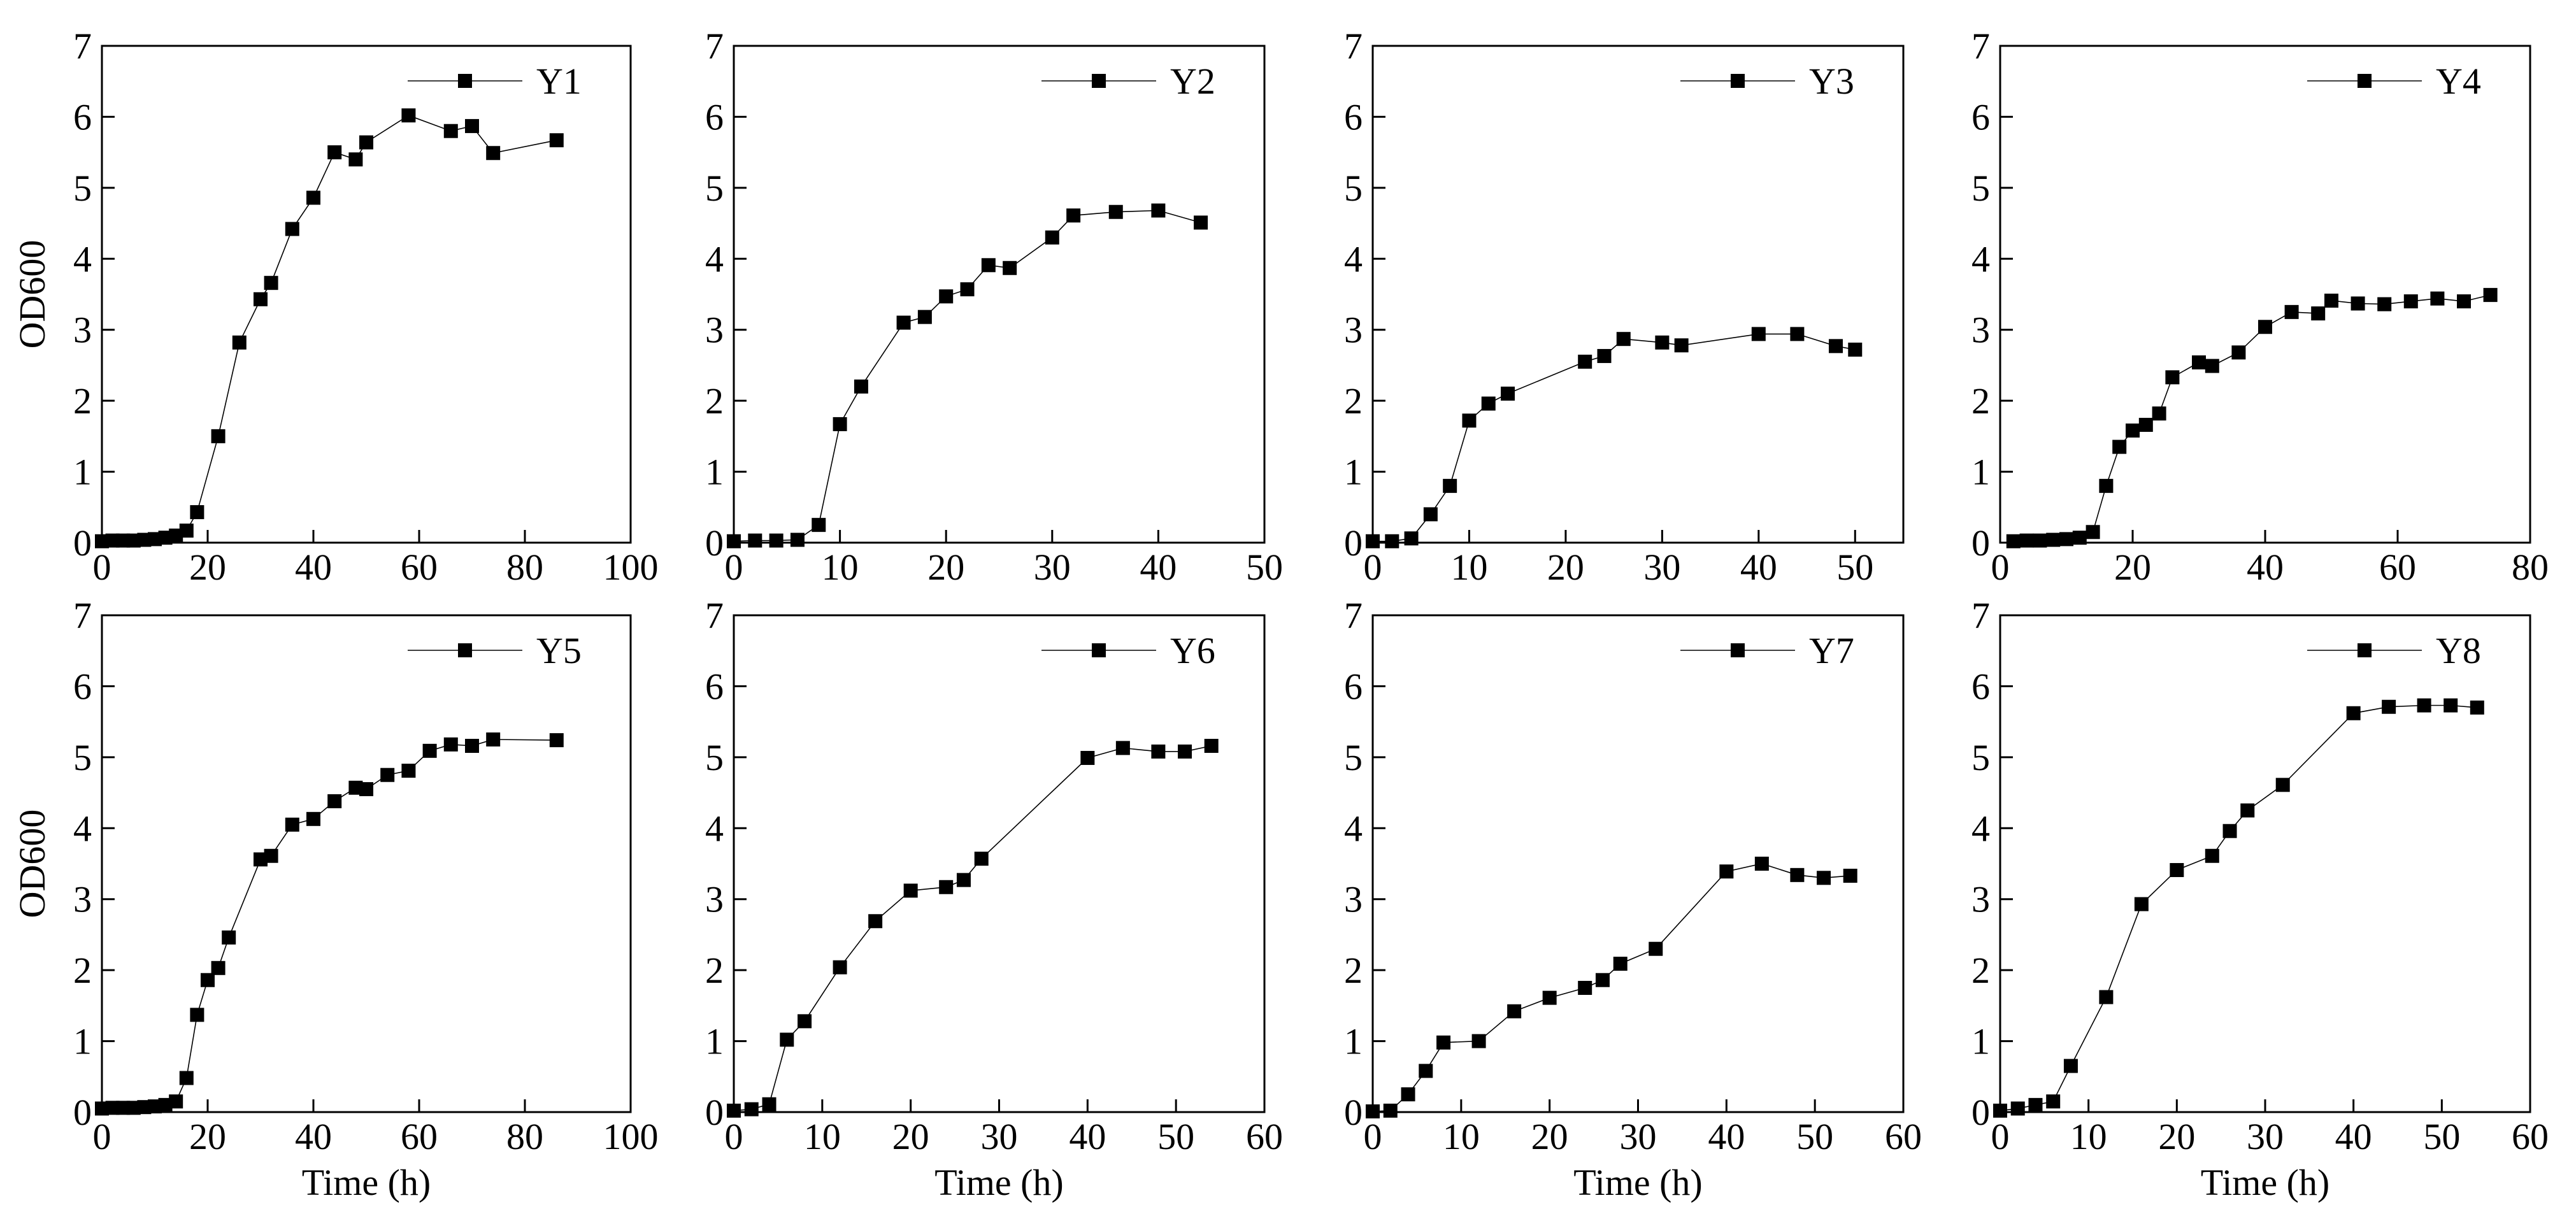 The height and width of the screenshot is (1228, 2576). Describe the element at coordinates (714, 757) in the screenshot. I see `y-tick-label: 5` at that location.